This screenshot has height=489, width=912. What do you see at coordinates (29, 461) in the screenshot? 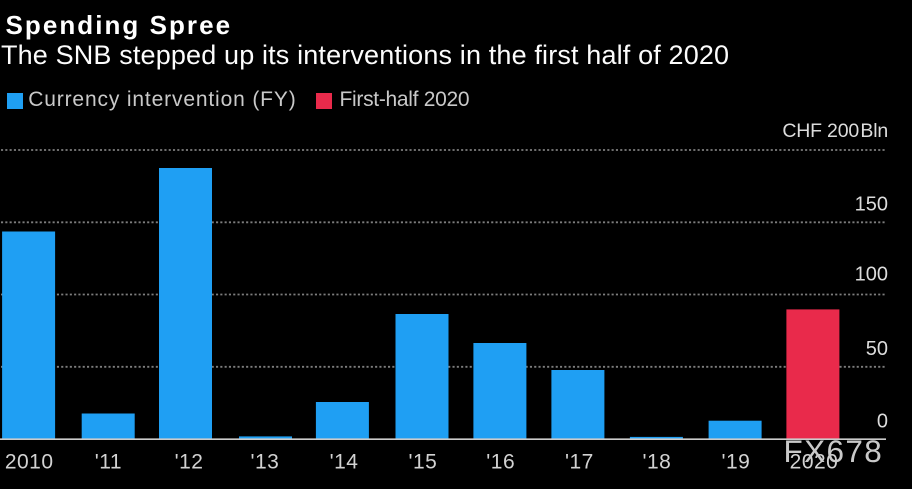
I see `svg-text: 2010` at bounding box center [29, 461].